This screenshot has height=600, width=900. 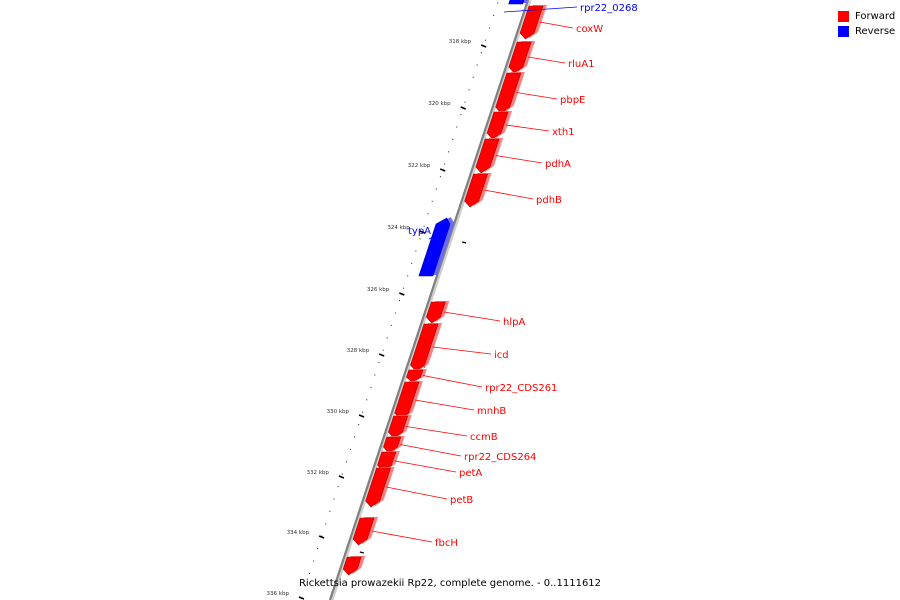 I want to click on gene-label: rpr22_0268, so click(x=609, y=8).